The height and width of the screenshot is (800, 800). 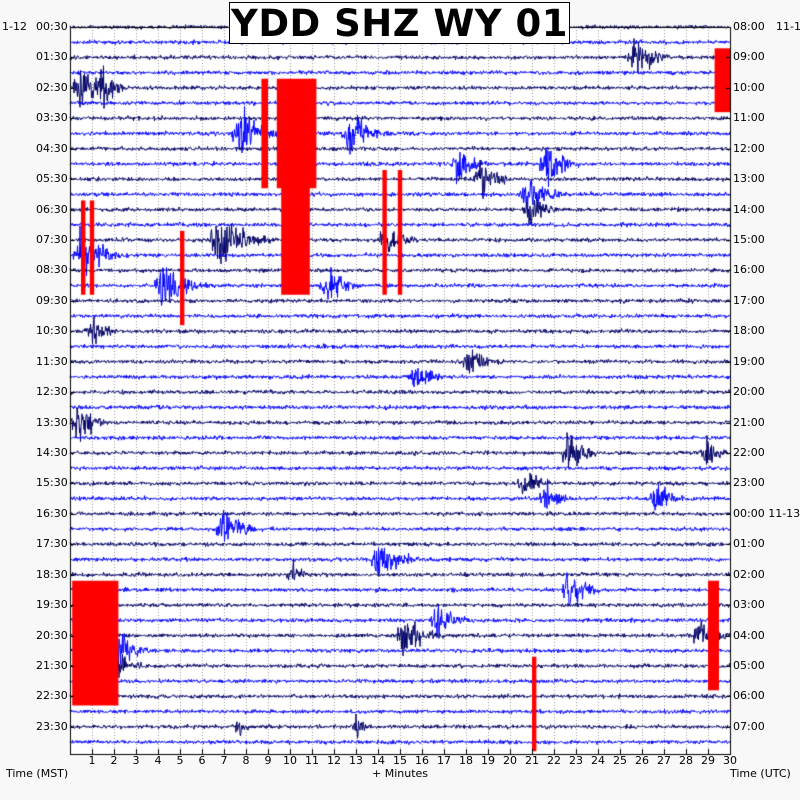 I want to click on minute-tick-label: 8, so click(x=246, y=760).